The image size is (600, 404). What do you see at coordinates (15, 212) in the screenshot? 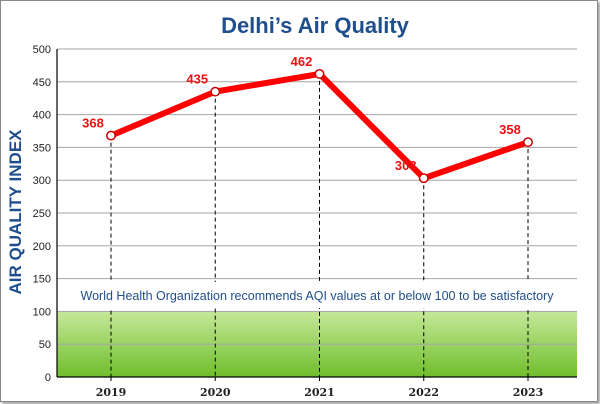
I see `y-axis-label: AIR QUALITY INDEX` at bounding box center [15, 212].